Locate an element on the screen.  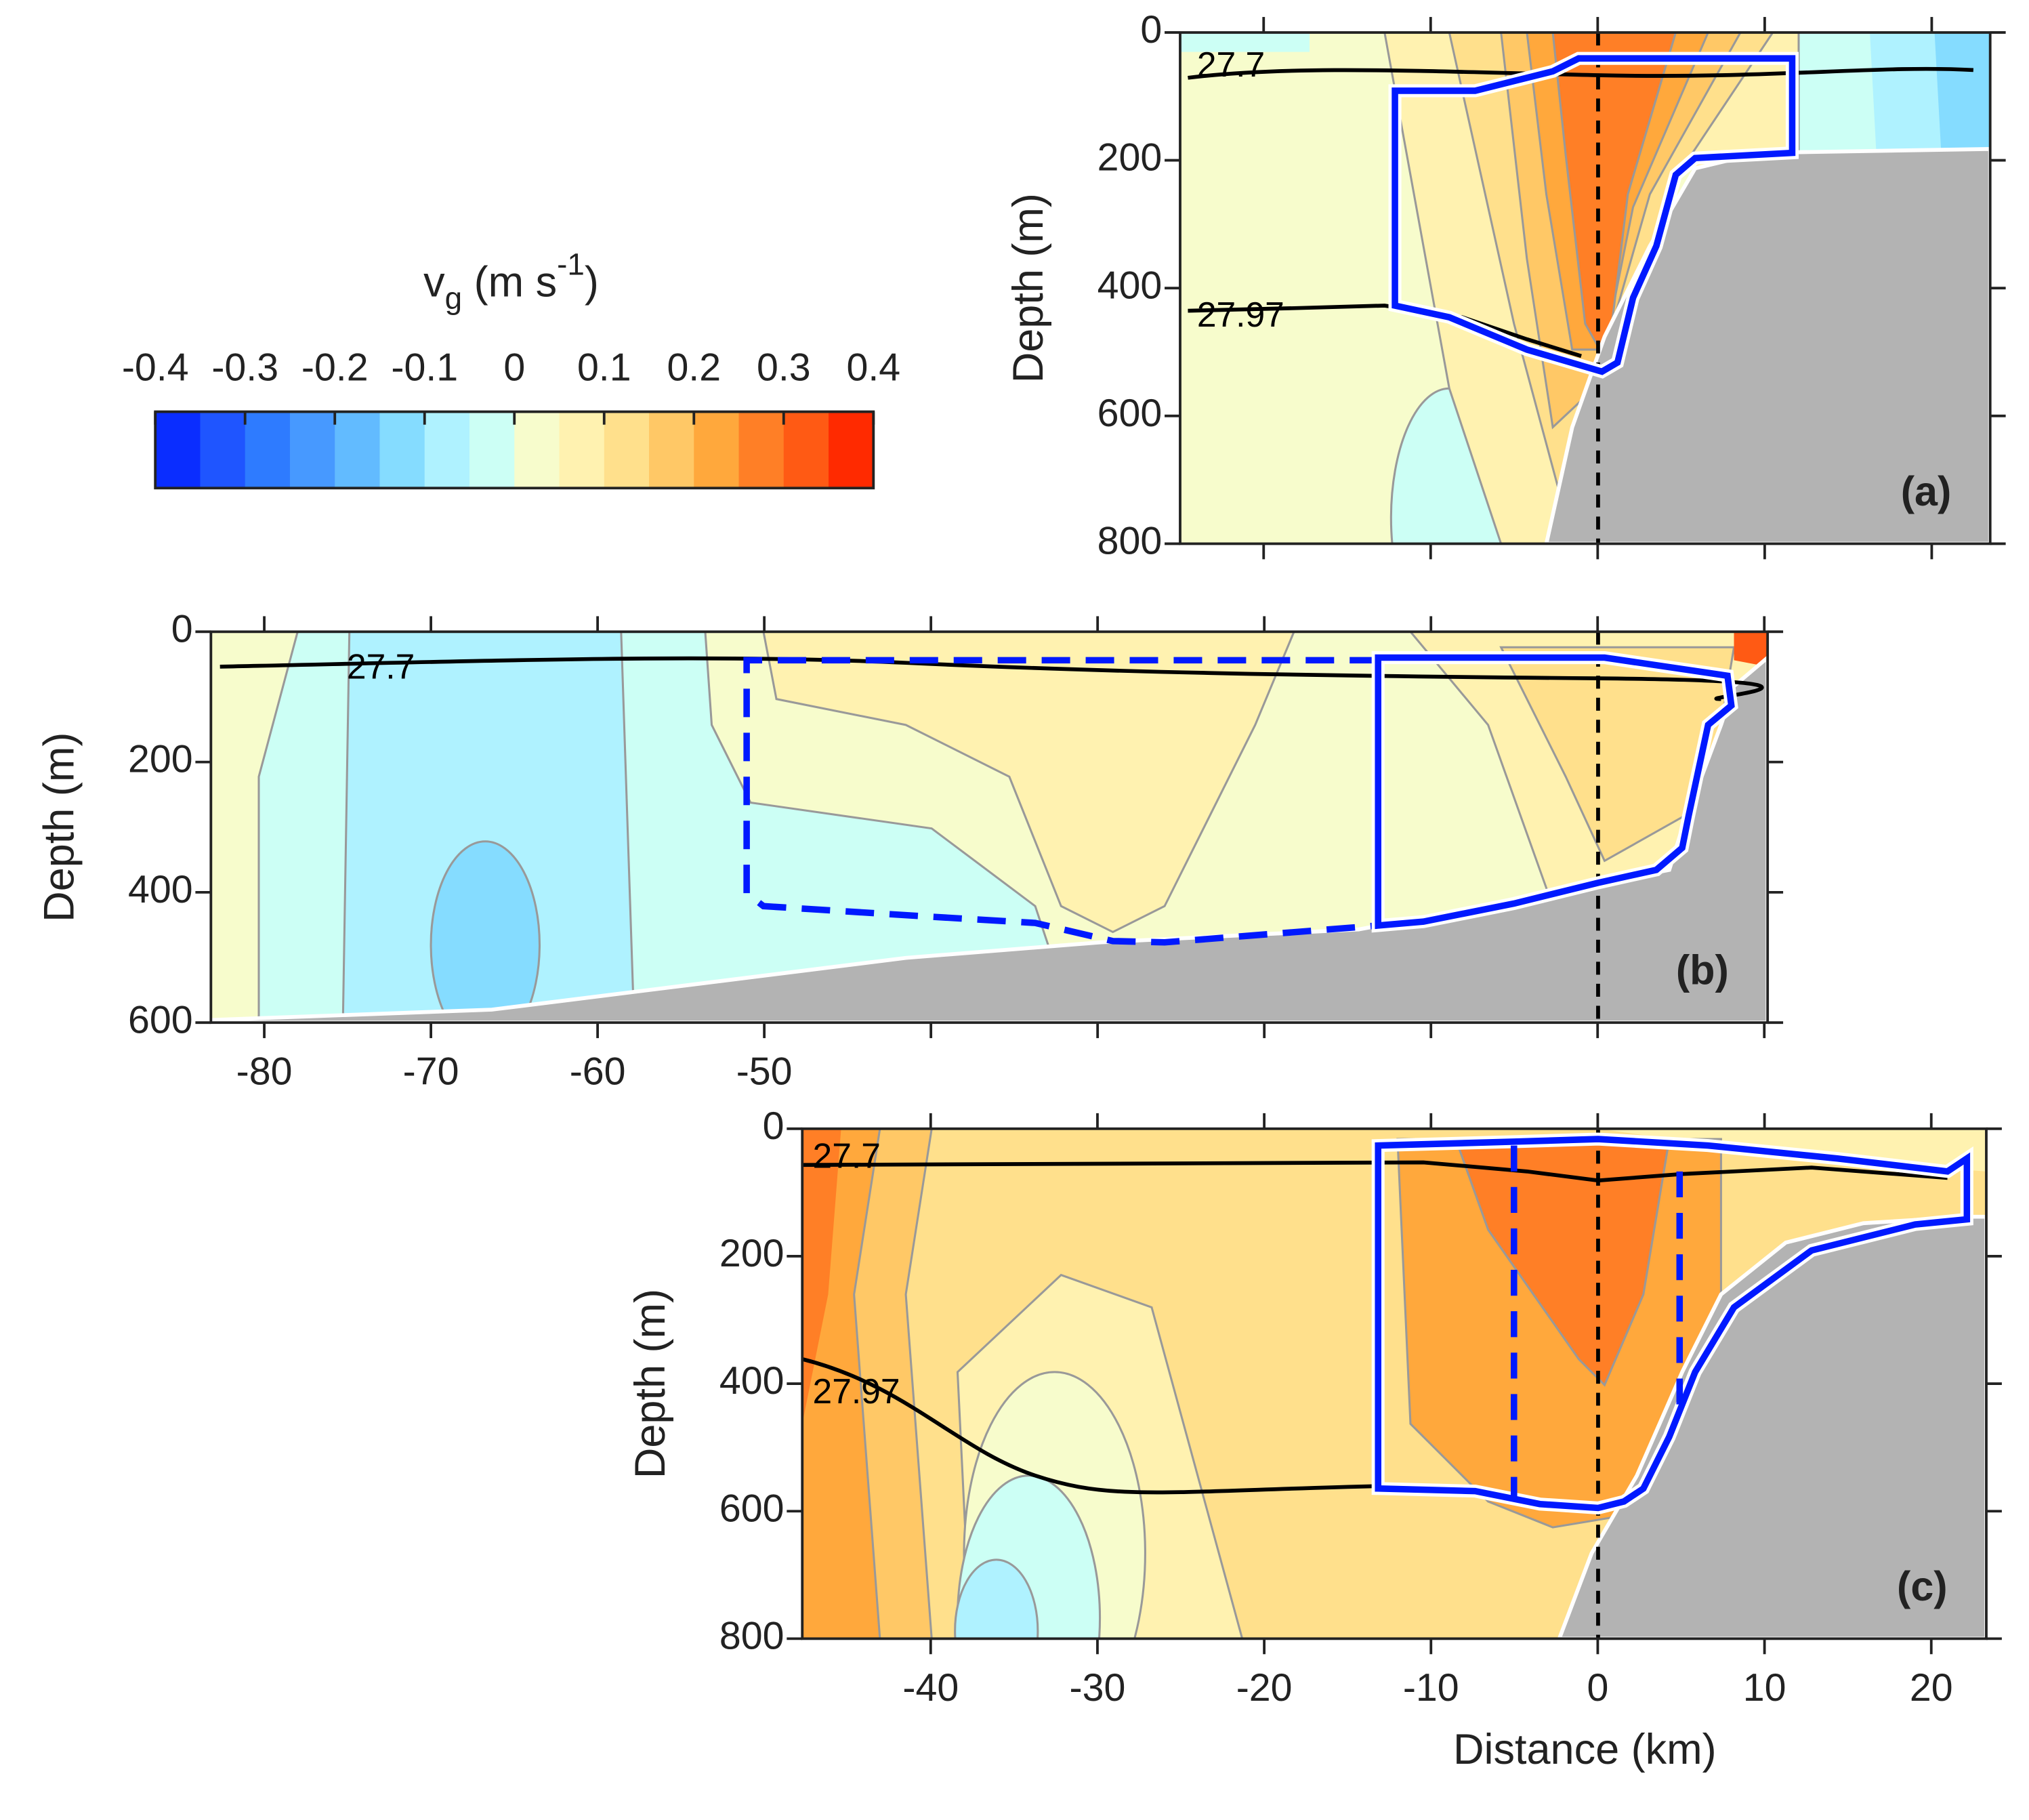
colorbar-tick-label: -0.4 is located at coordinates (156, 368).